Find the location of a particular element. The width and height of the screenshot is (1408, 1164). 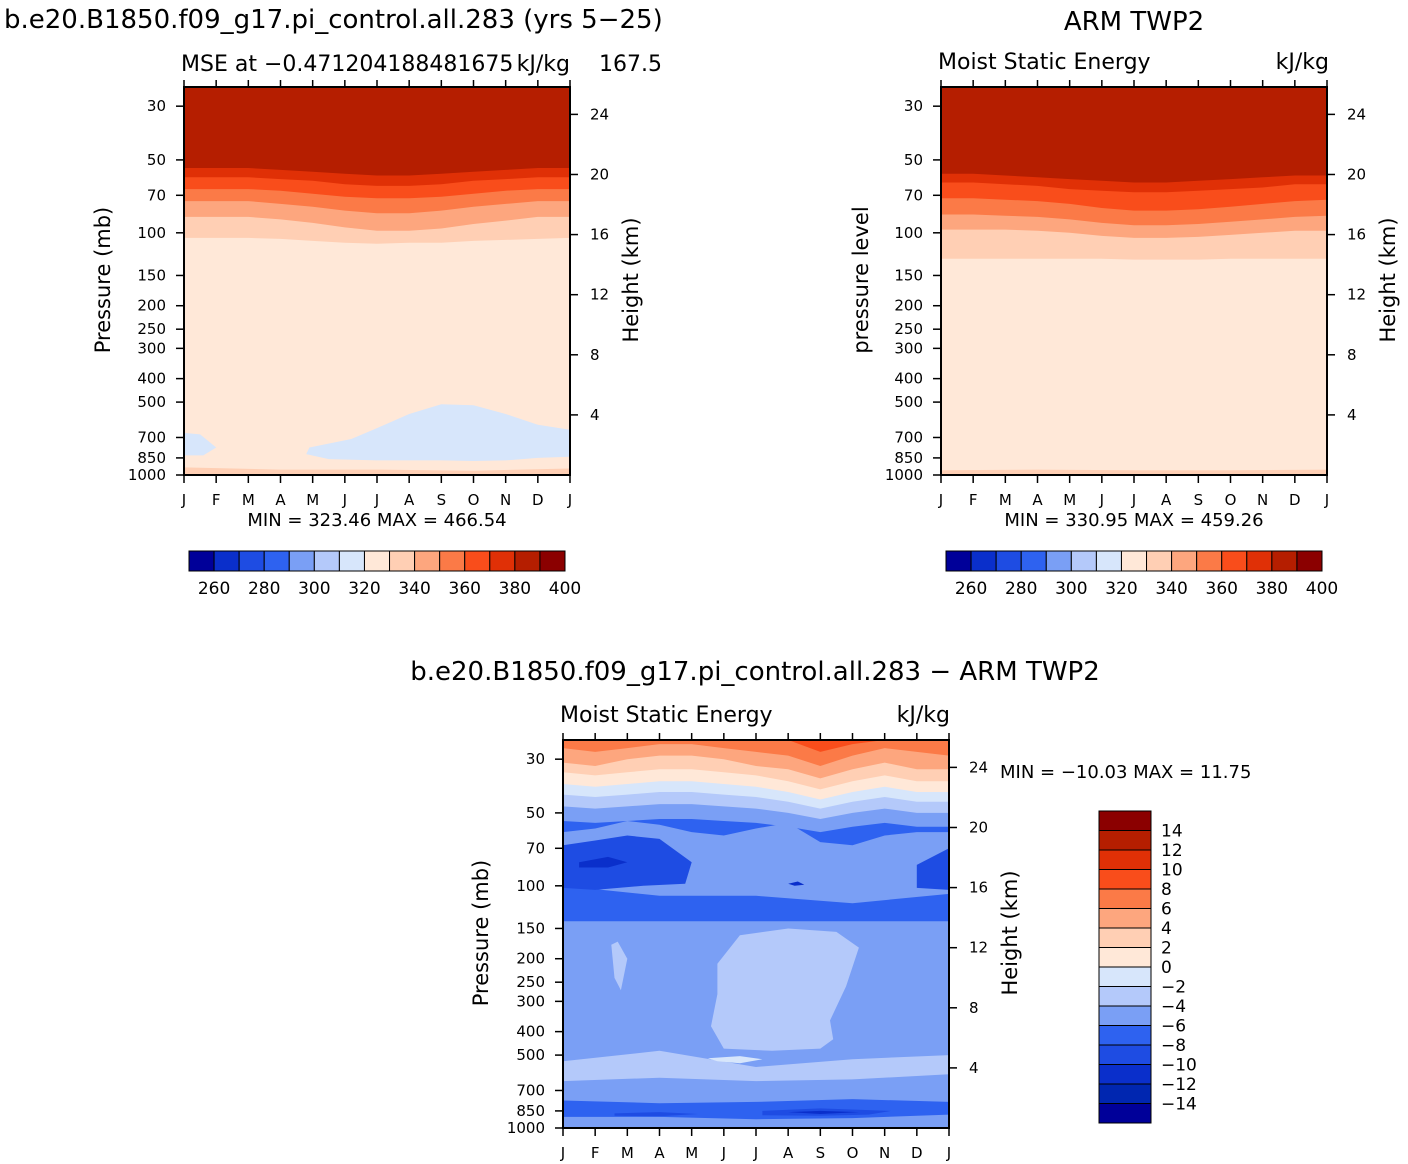

colorbar-label: 360 is located at coordinates (1222, 589).